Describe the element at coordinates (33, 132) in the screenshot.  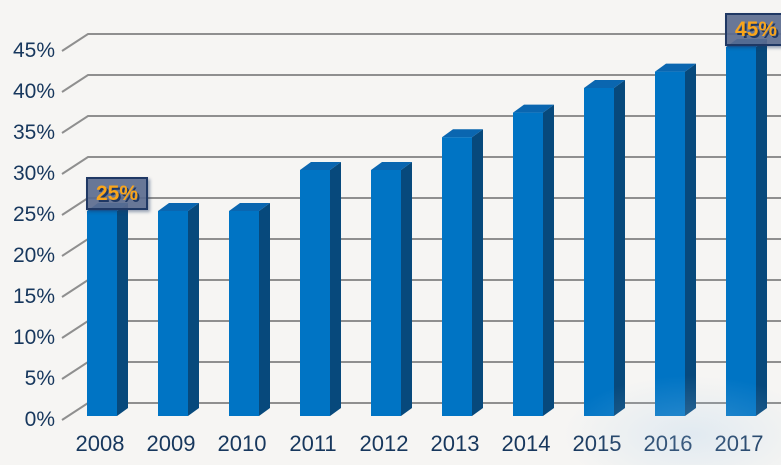
I see `y-tick-label: 35%` at that location.